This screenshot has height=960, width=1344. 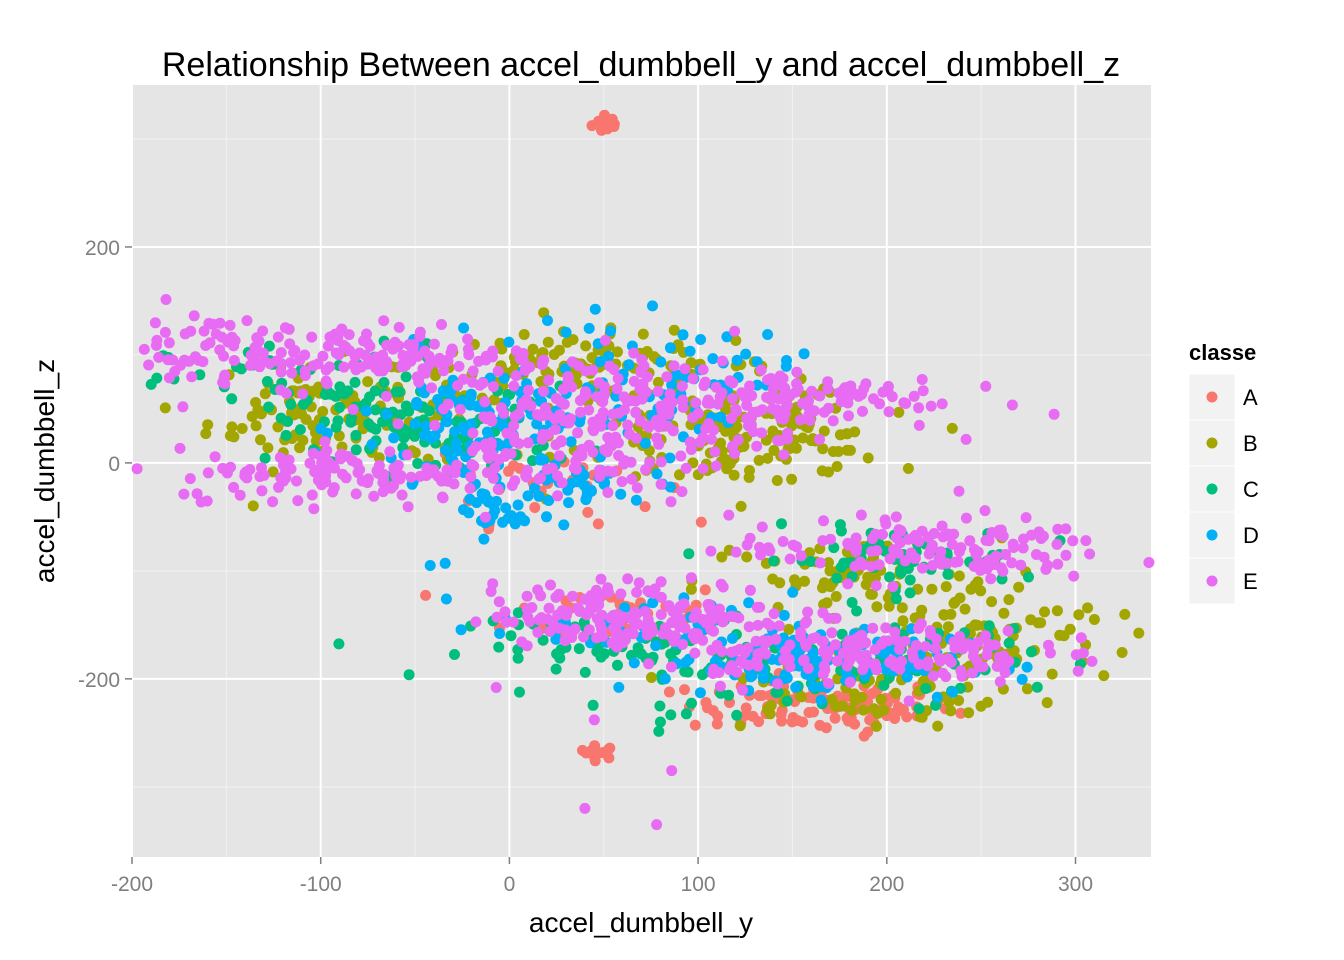 What do you see at coordinates (1212, 489) in the screenshot?
I see `legend-key-C` at bounding box center [1212, 489].